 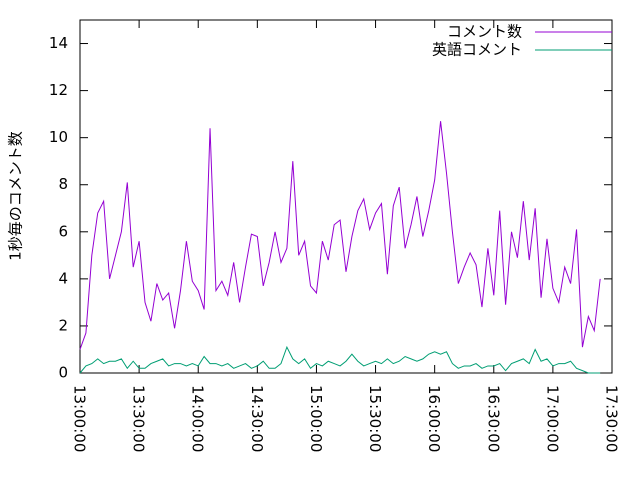 What do you see at coordinates (493, 418) in the screenshot?
I see `x-tick-label: 16:30:00` at bounding box center [493, 418].